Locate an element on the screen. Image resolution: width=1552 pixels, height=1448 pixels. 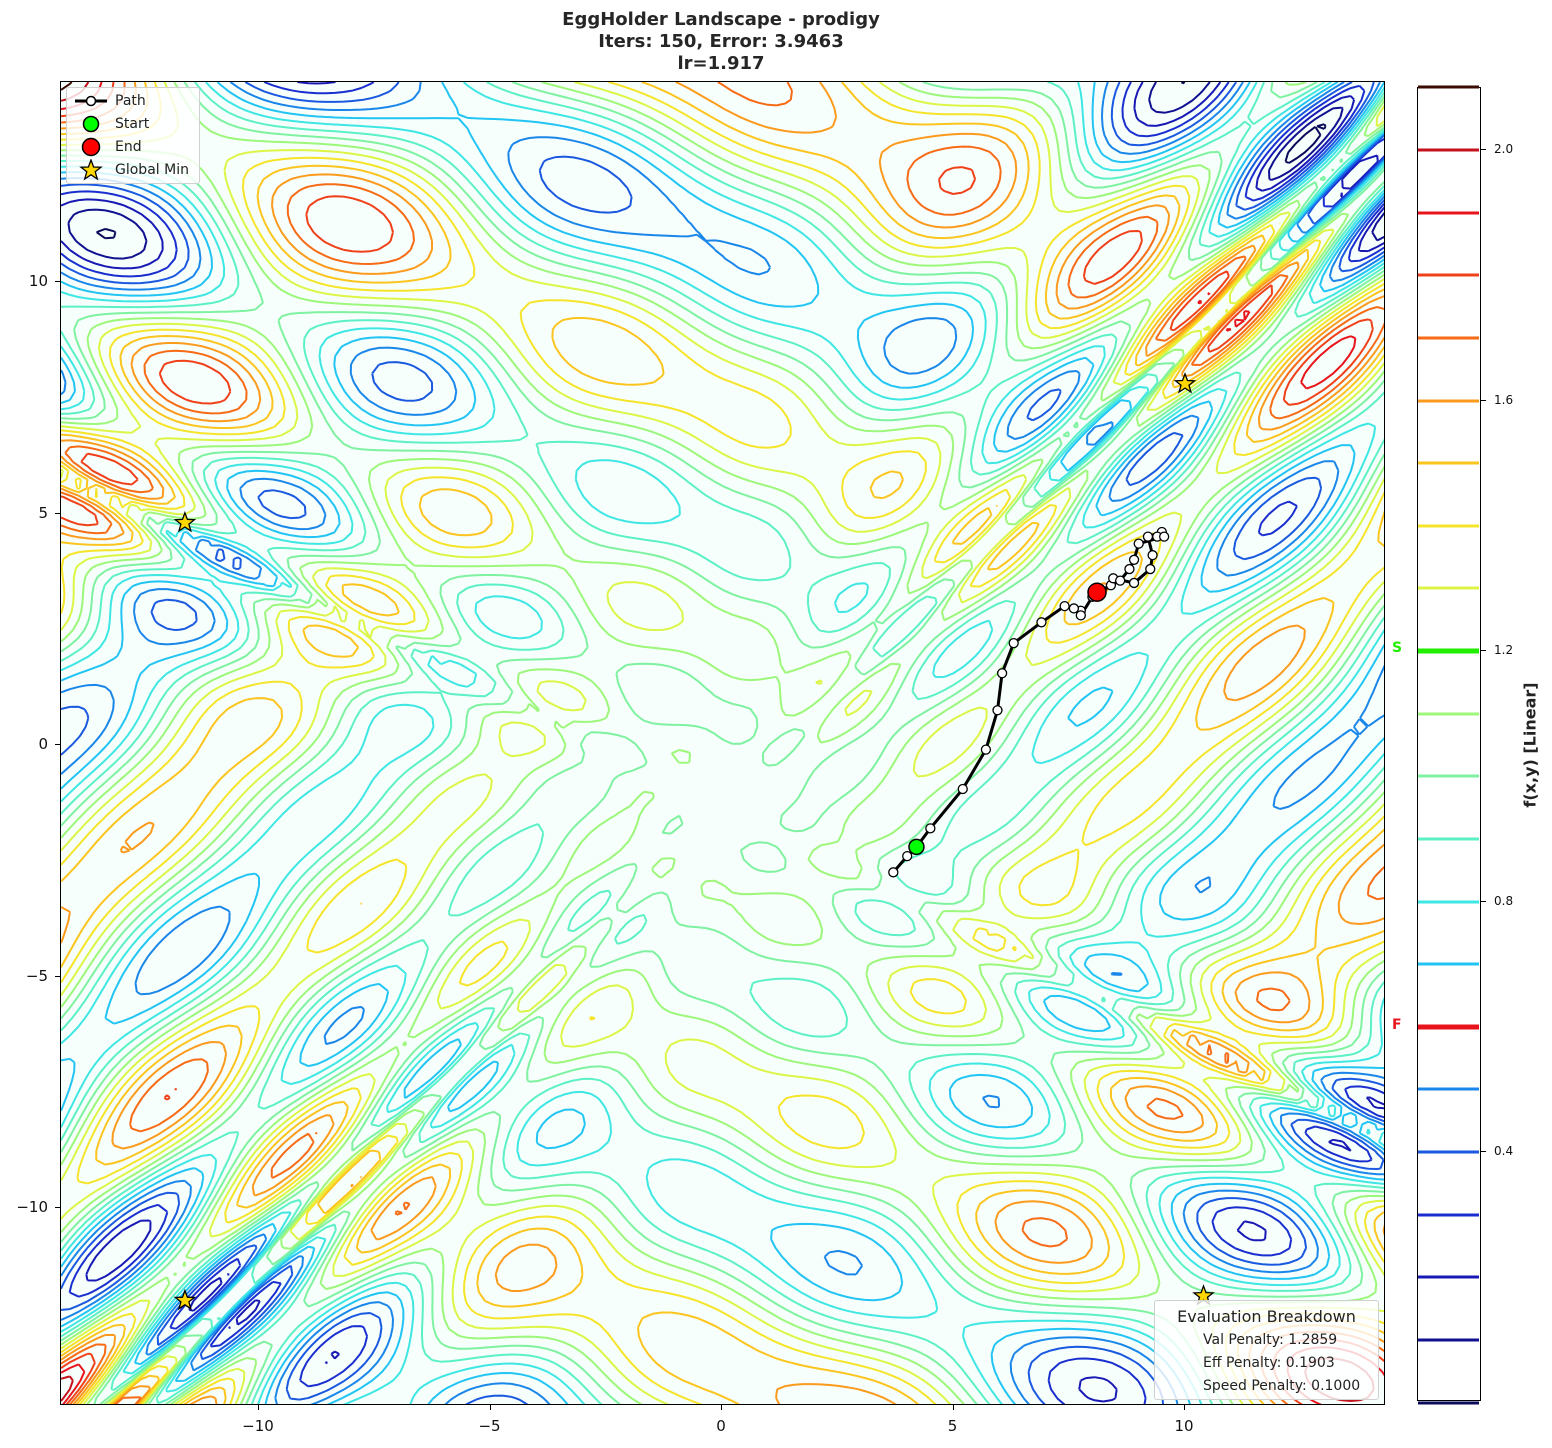
title-line-3: lr=1.917 is located at coordinates (721, 63).